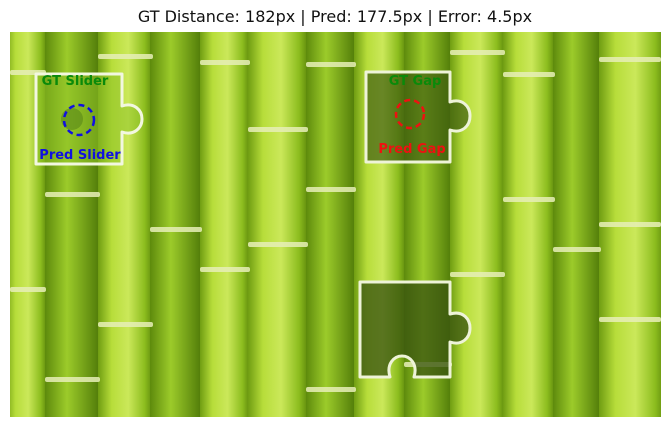 This screenshot has height=427, width=670. I want to click on gt-gap-label: GT Gap, so click(415, 81).